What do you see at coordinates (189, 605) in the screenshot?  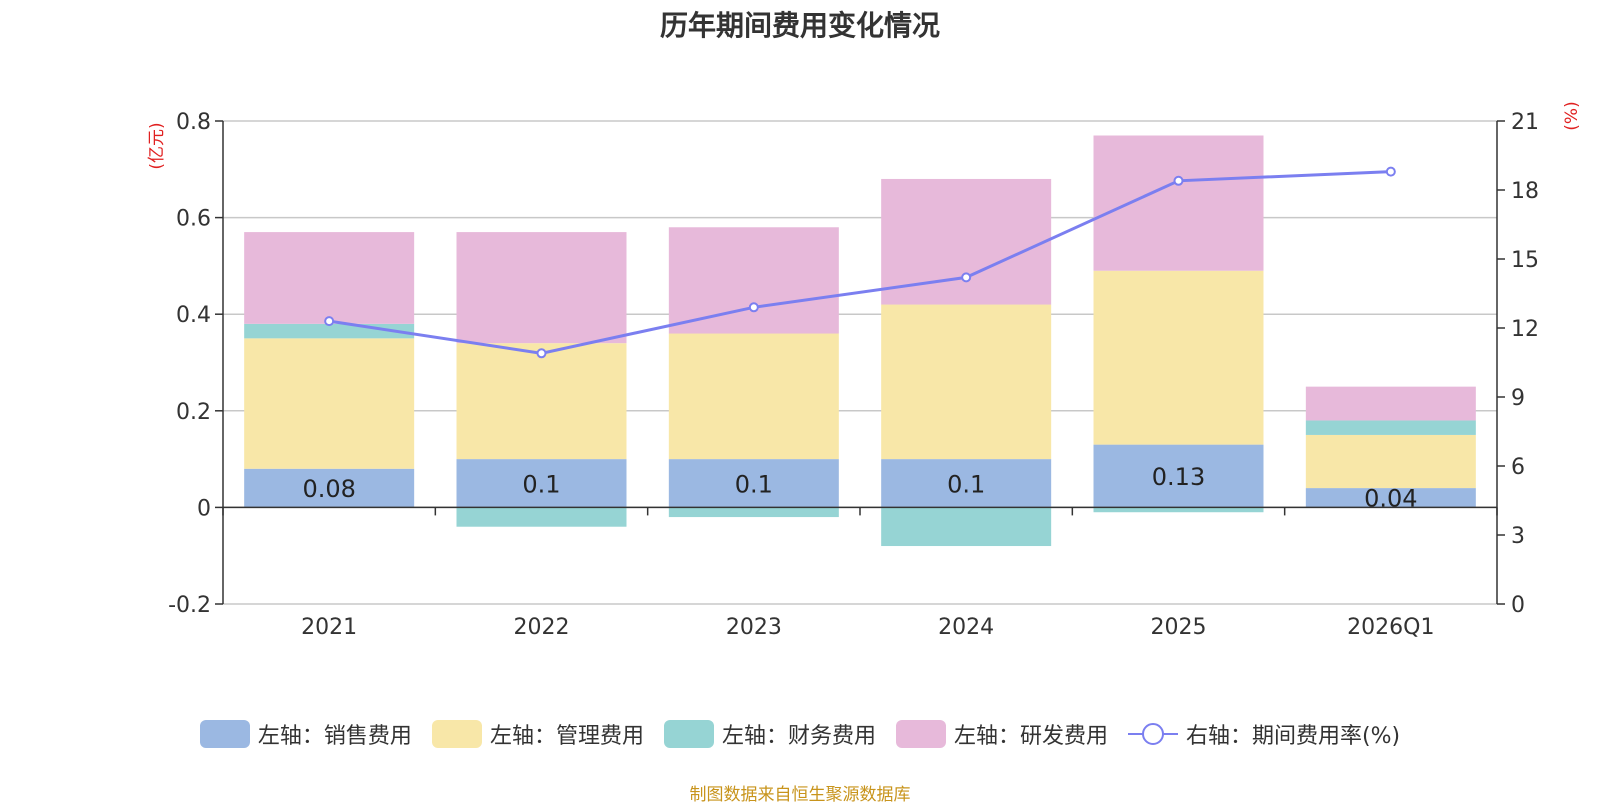 I see `left-axis-tick-label: -0.2` at bounding box center [189, 605].